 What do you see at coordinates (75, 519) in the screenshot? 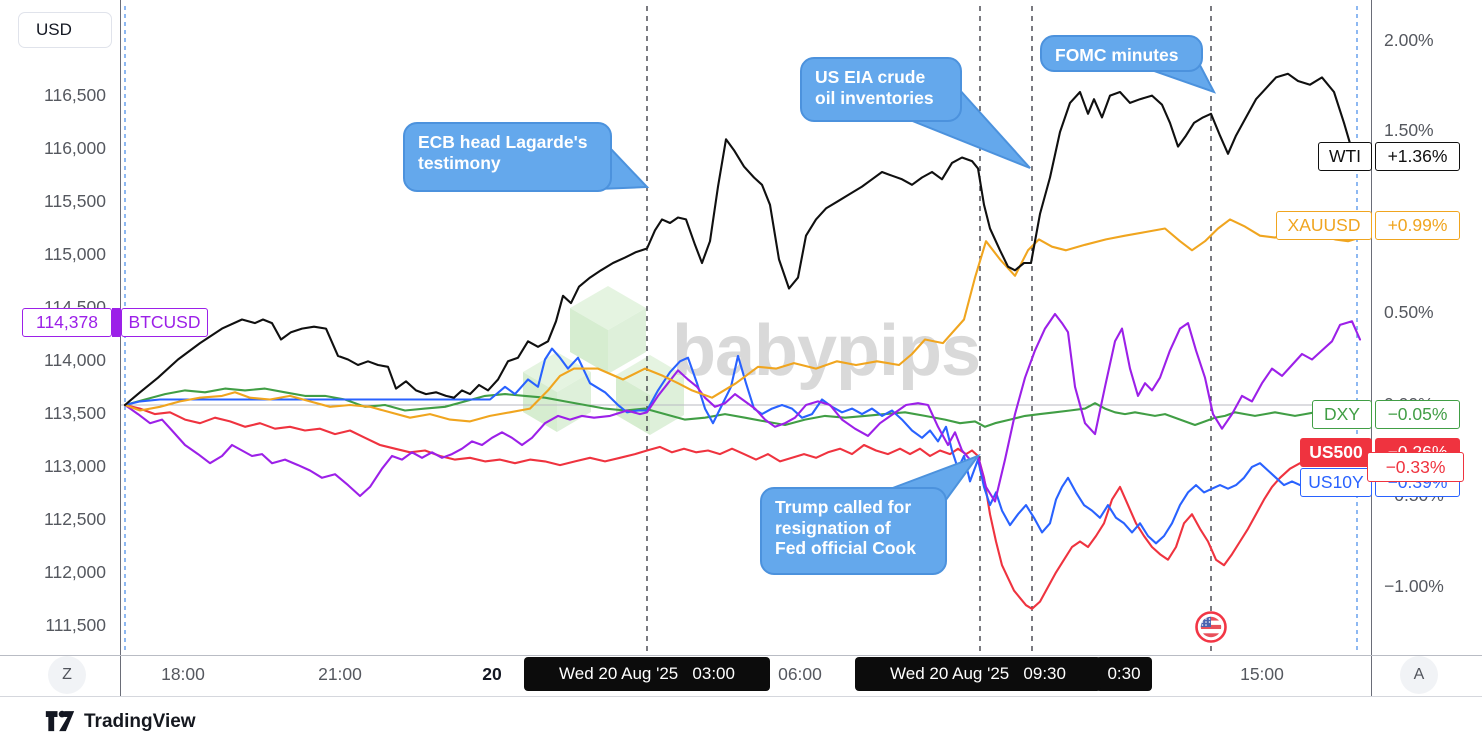
I see `price-tick: 112,500` at bounding box center [75, 519].